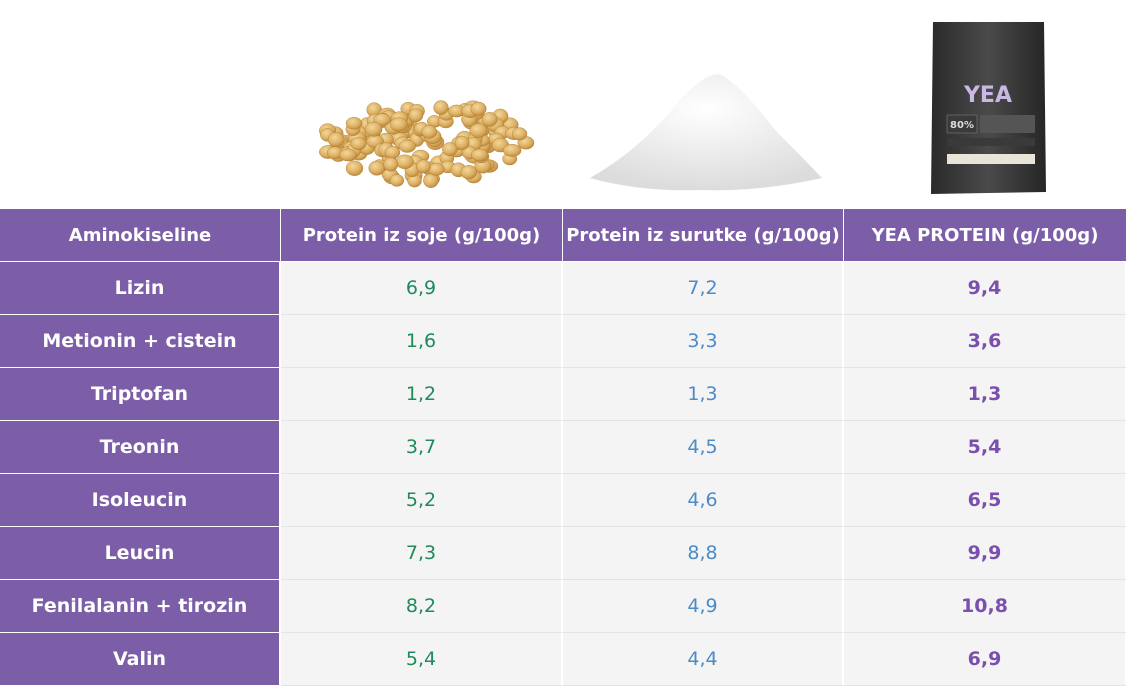 This screenshot has width=1129, height=686. I want to click on package-brand: YEA, so click(987, 95).